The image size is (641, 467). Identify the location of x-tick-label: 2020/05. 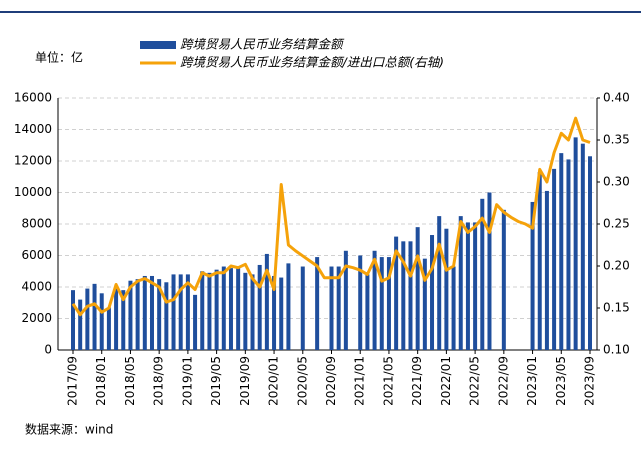
(302, 381).